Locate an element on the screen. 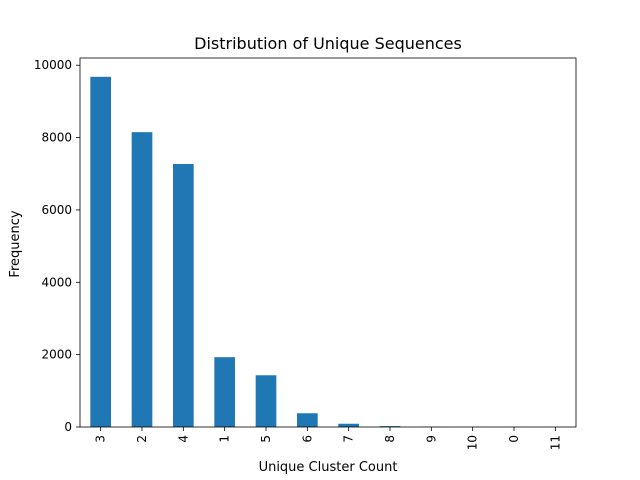  y-tick-label-8000: 8000 is located at coordinates (56, 138).